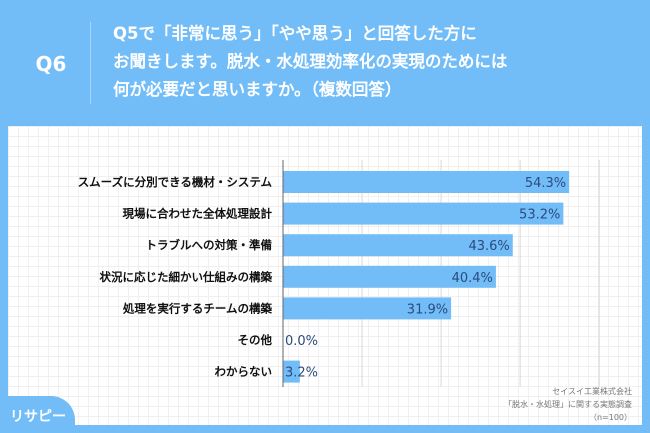 The height and width of the screenshot is (433, 650). What do you see at coordinates (186, 277) in the screenshot?
I see `category-label: 状況に応じた細かい仕組みの構築` at bounding box center [186, 277].